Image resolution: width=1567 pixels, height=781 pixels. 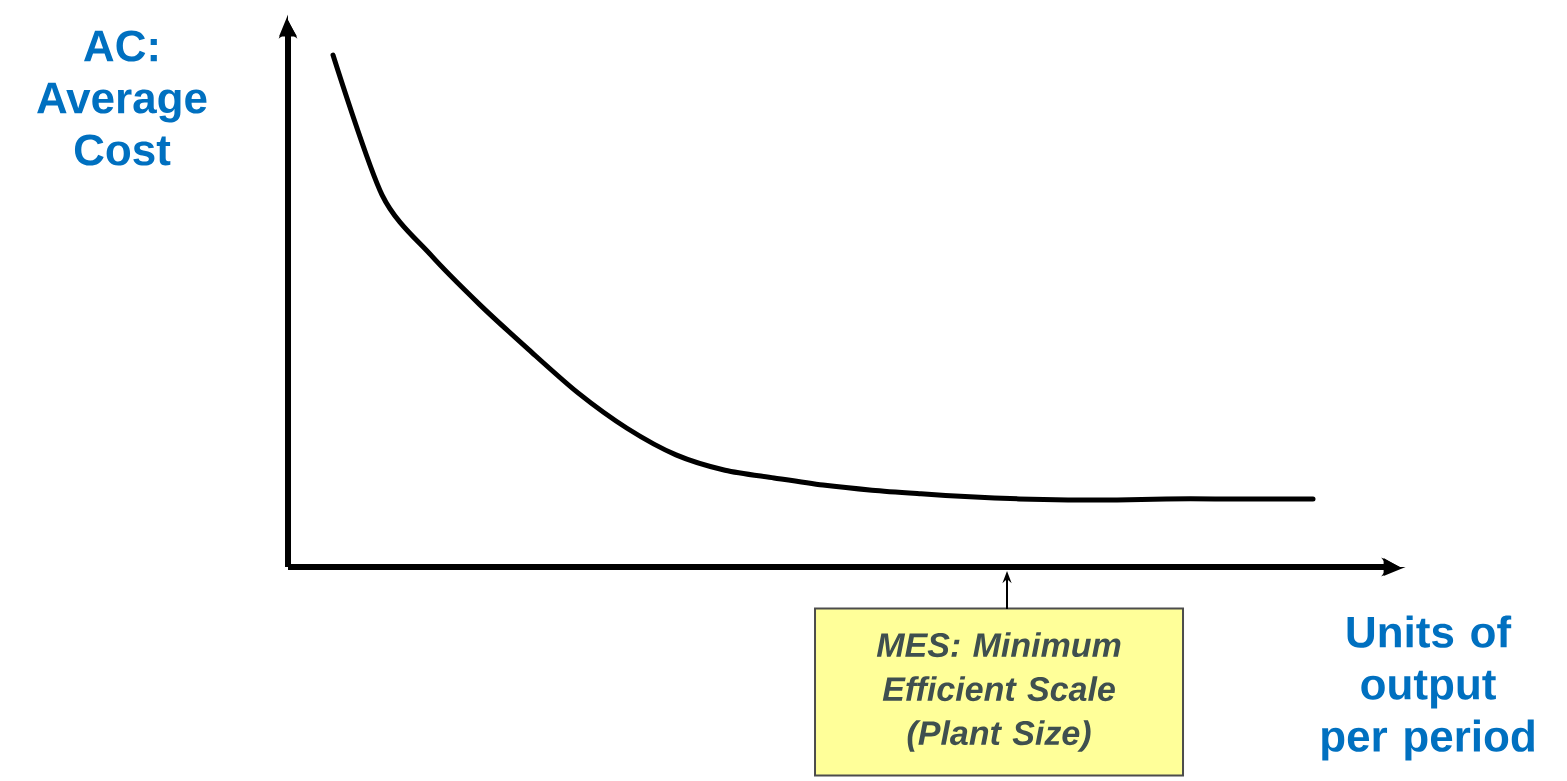 What do you see at coordinates (998, 692) in the screenshot?
I see `text: MES: Minimum Efficient Scale (Plant Size)` at bounding box center [998, 692].